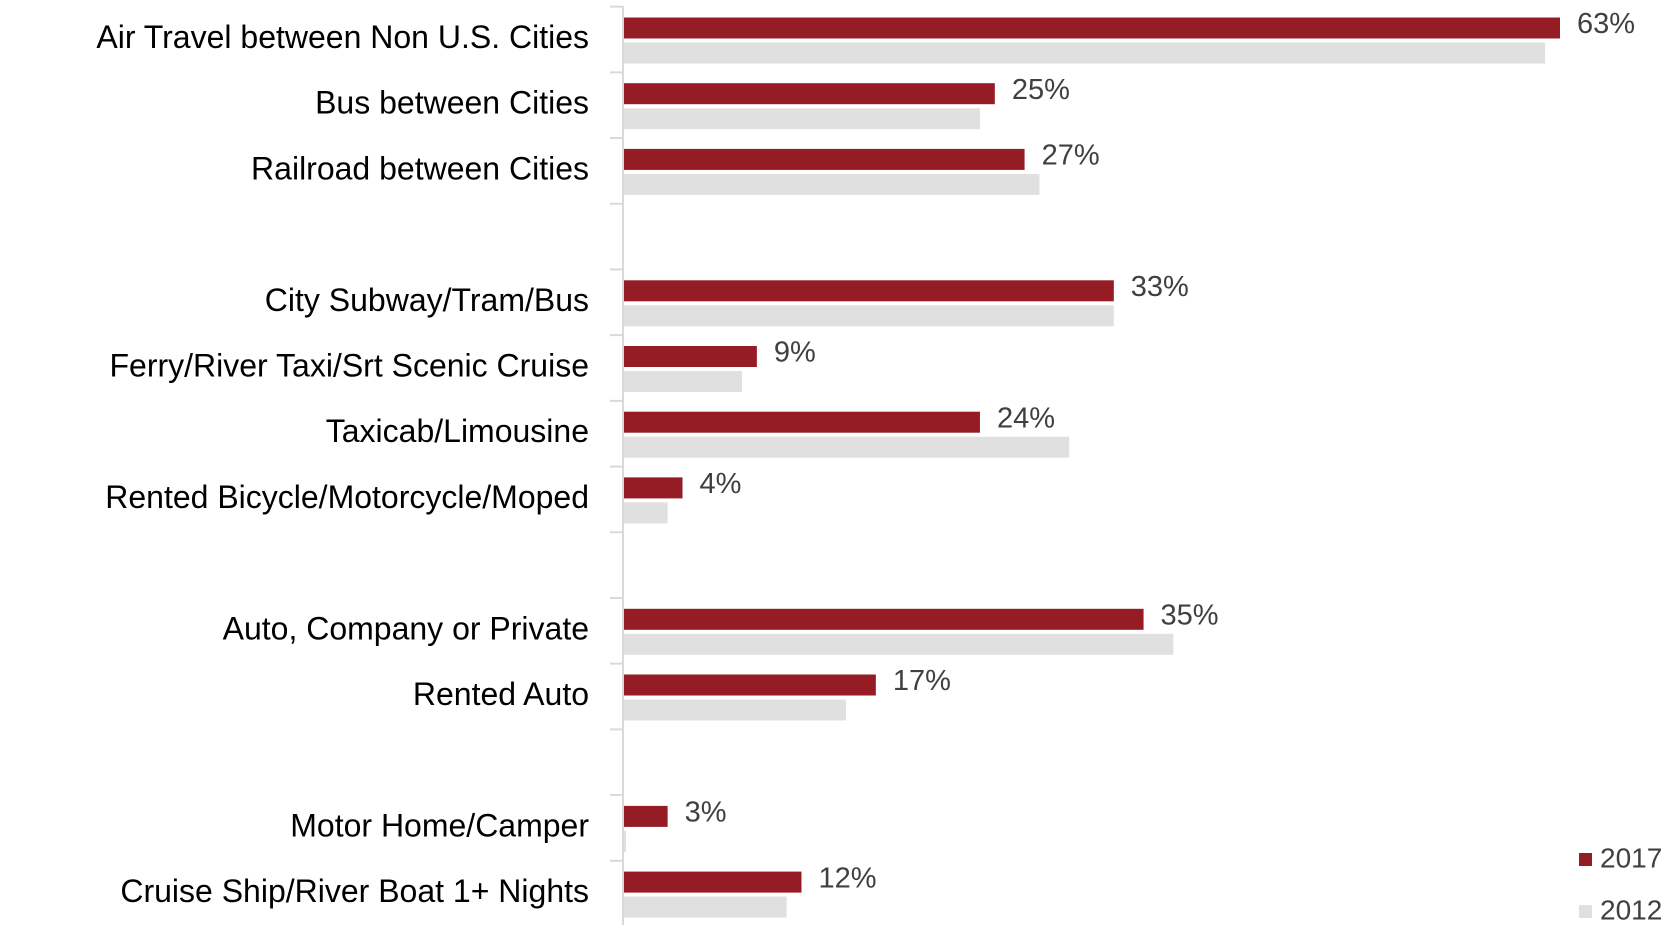 The width and height of the screenshot is (1673, 925). I want to click on legend-label: 2017, so click(1631, 857).